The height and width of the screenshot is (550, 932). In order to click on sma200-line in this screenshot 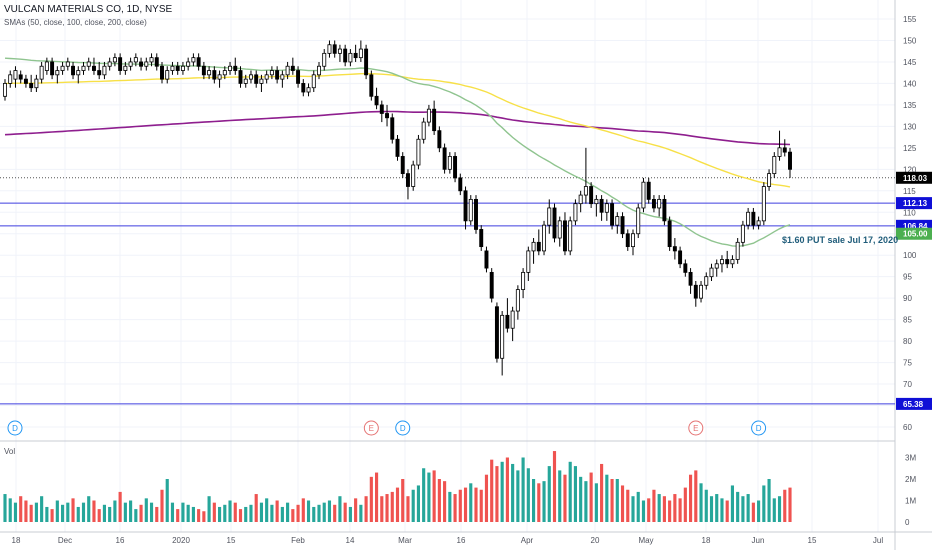, I will do `click(397, 128)`.